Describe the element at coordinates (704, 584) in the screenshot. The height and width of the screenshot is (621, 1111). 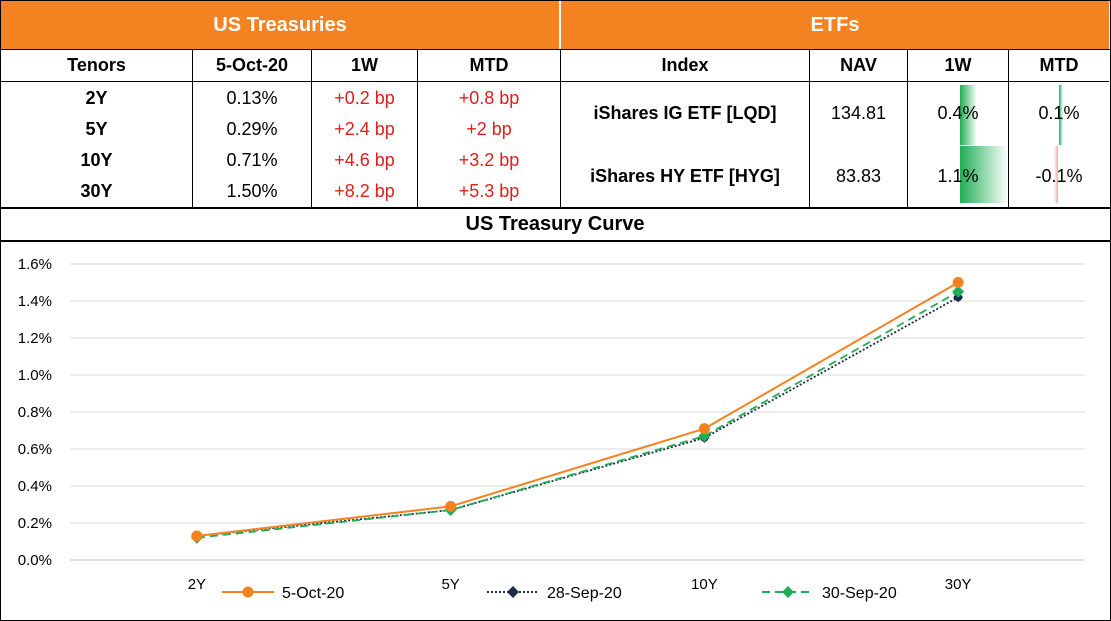
I see `x-tick-label: 10Y` at that location.